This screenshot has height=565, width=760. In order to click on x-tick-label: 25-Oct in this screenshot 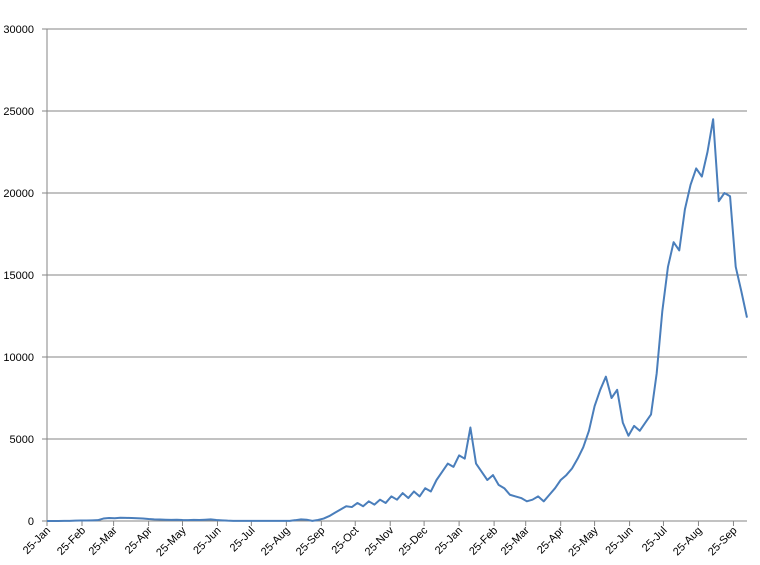, I will do `click(346, 541)`.